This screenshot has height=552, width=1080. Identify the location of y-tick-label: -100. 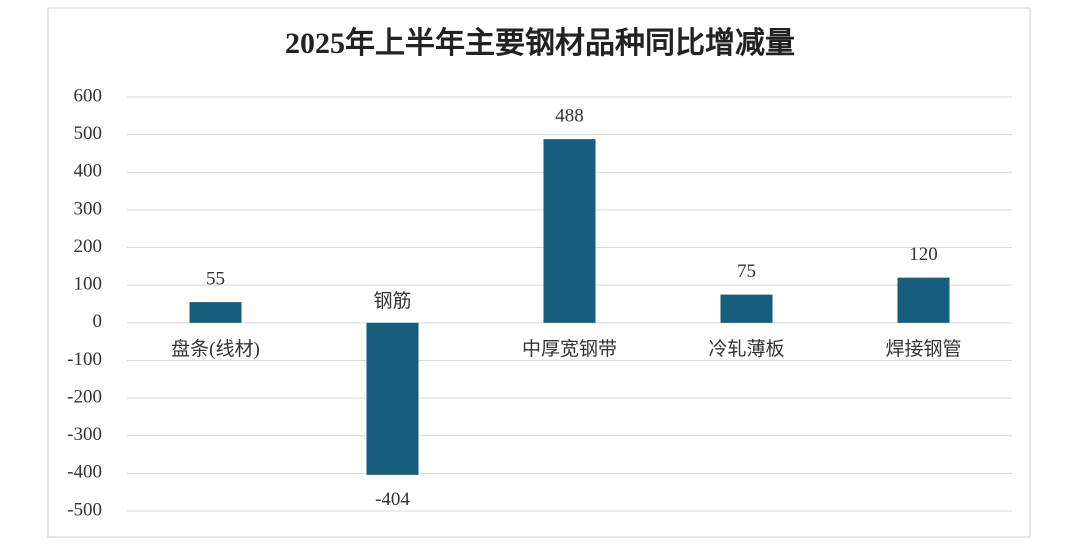
(84, 359).